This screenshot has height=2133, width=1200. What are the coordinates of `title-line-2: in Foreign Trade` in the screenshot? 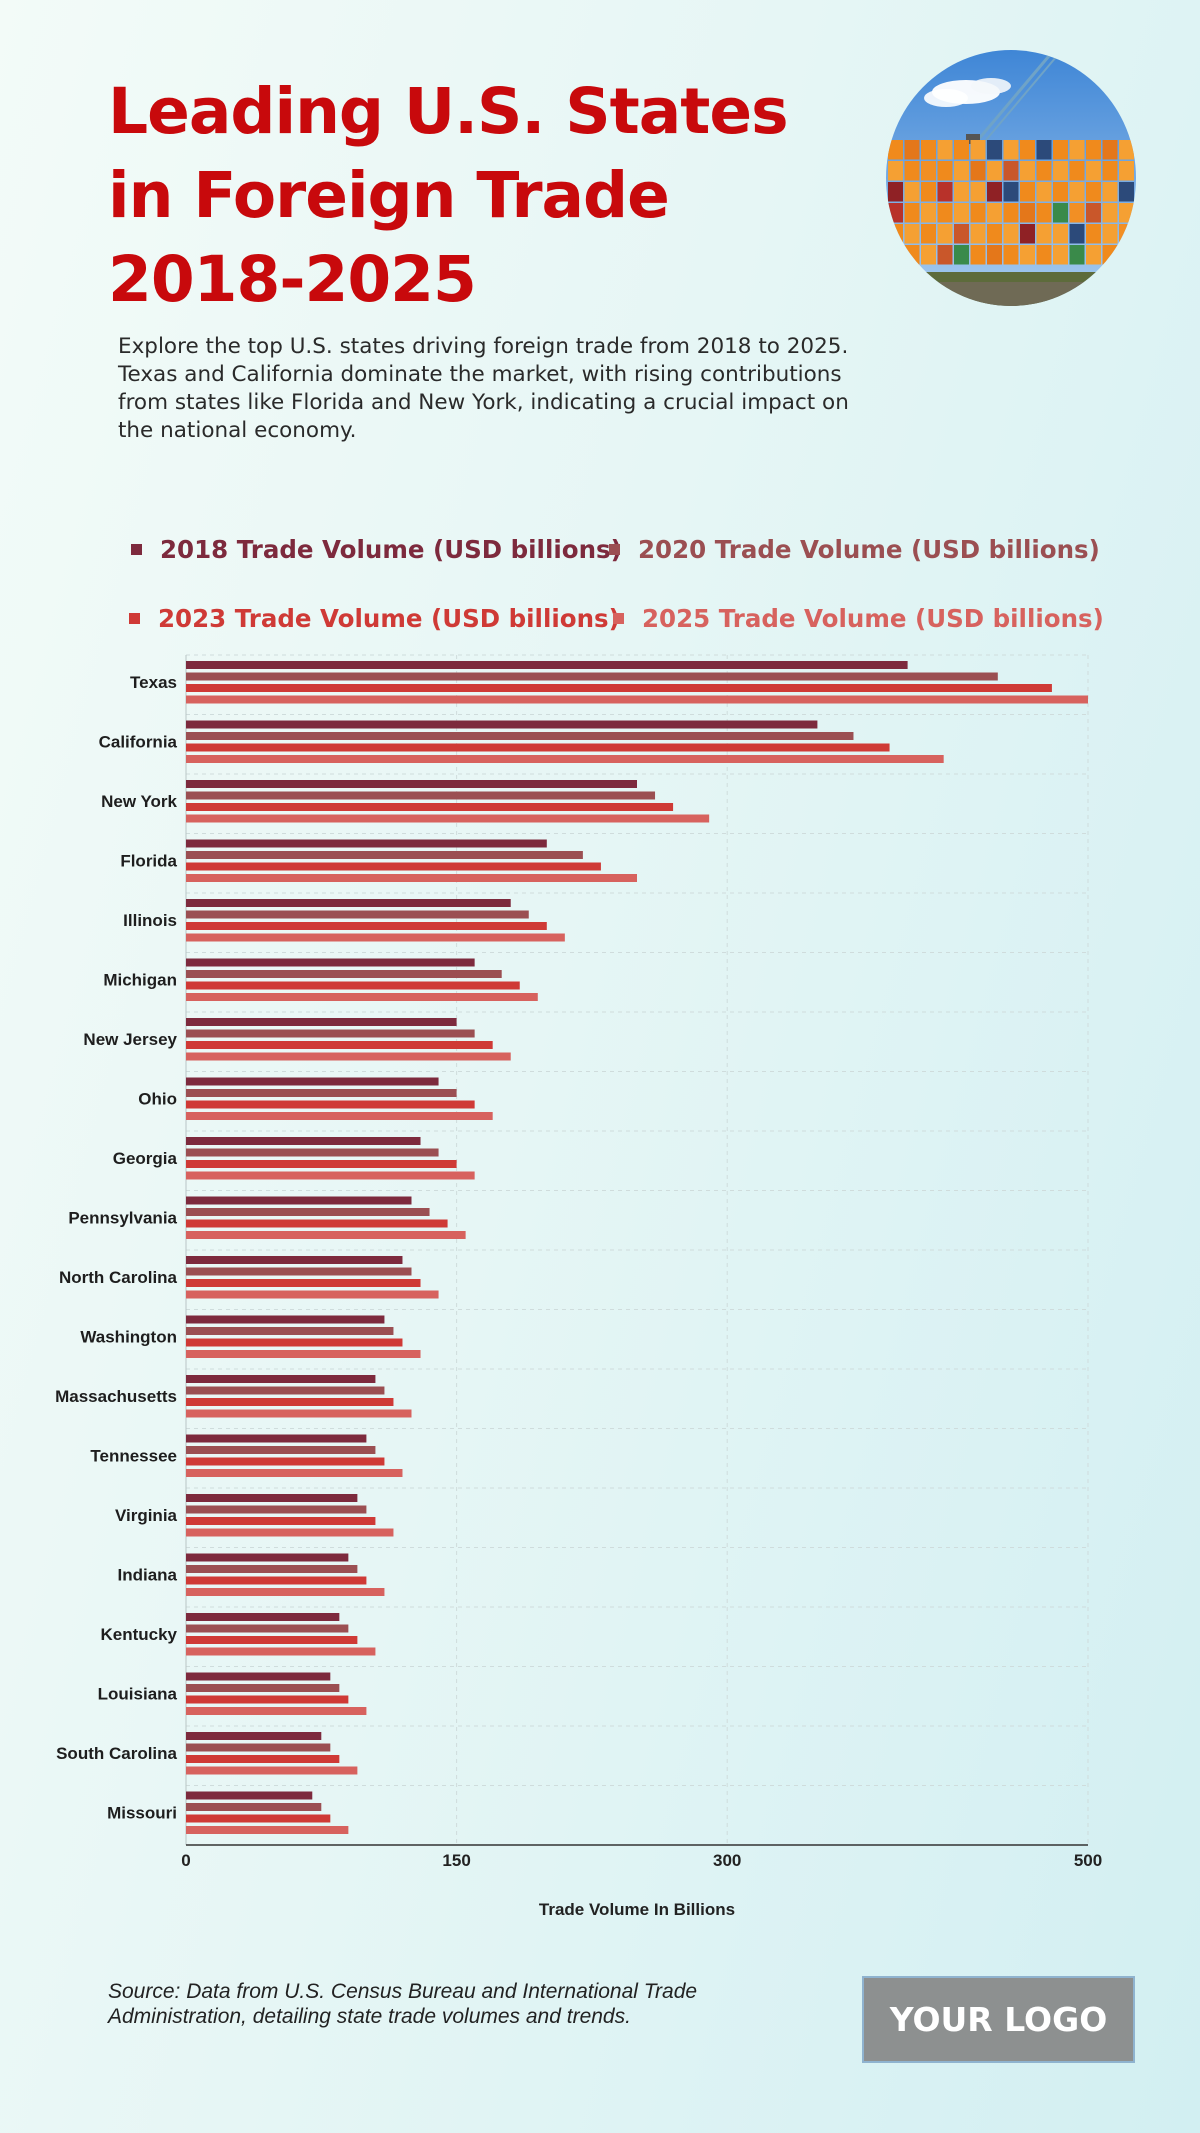 It's located at (389, 195).